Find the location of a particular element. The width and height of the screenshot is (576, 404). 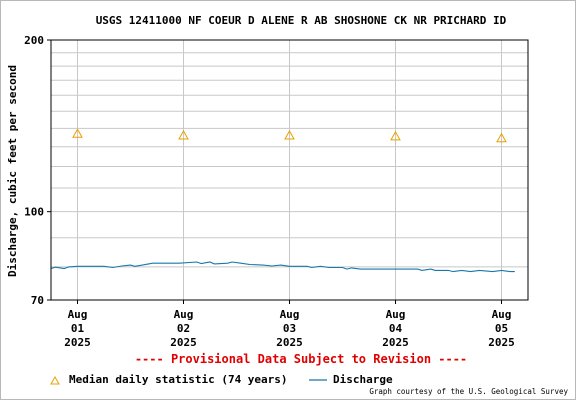

y-tick-label: 100 is located at coordinates (34, 212).